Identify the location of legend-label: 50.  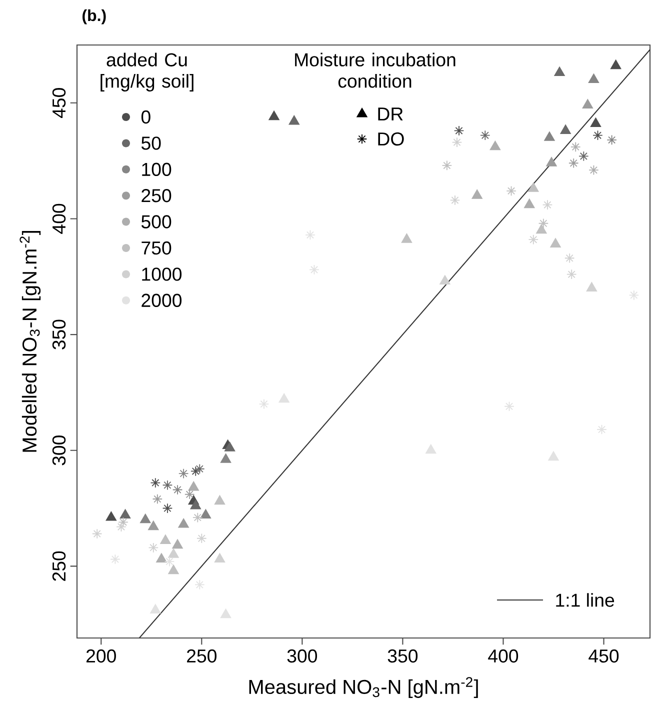
(151, 143).